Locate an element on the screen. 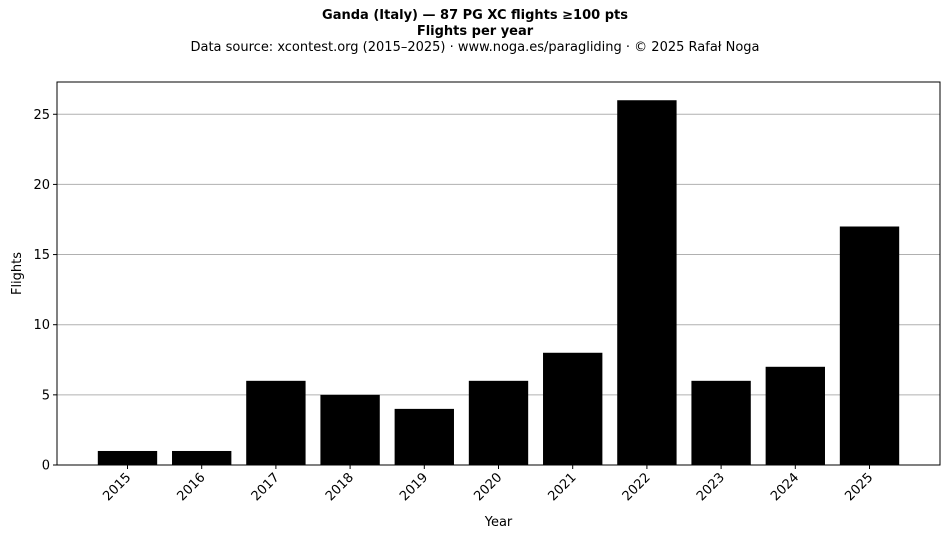 The image size is (950, 539). bar-2025 is located at coordinates (869, 345).